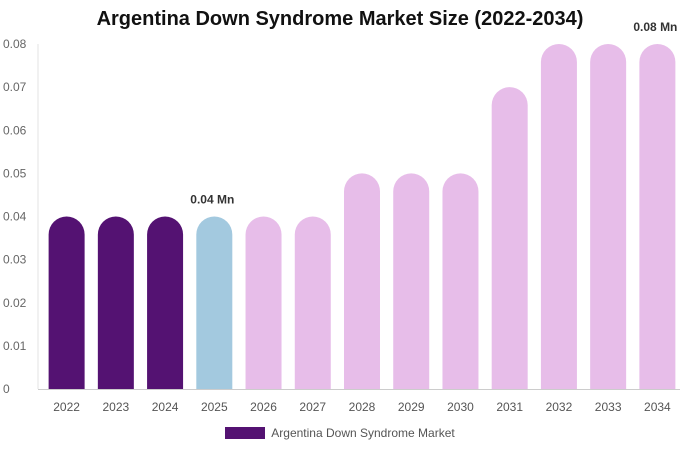  What do you see at coordinates (362, 407) in the screenshot?
I see `x-tick-label: 2028` at bounding box center [362, 407].